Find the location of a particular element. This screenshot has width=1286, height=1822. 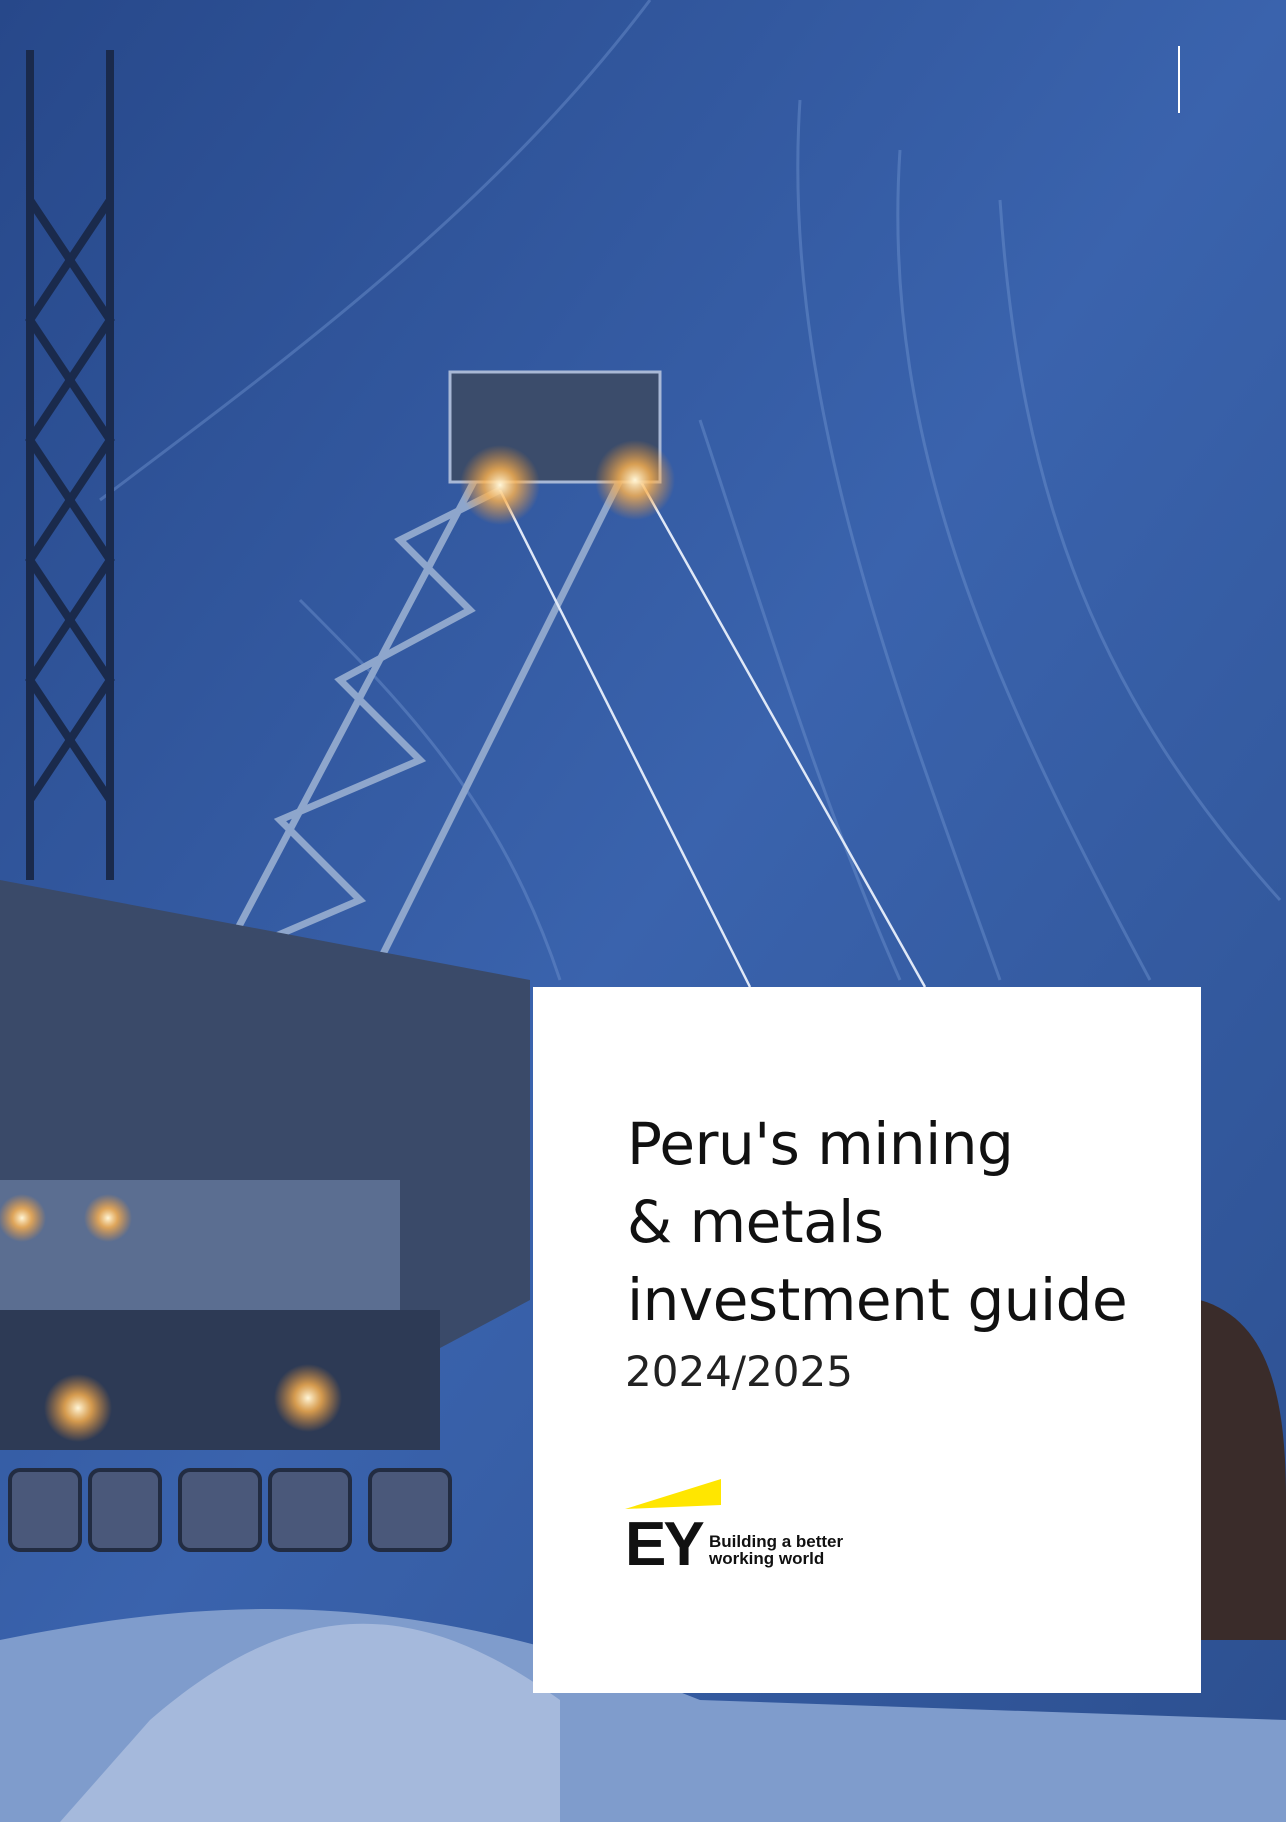

logo-beam is located at coordinates (673, 1494).